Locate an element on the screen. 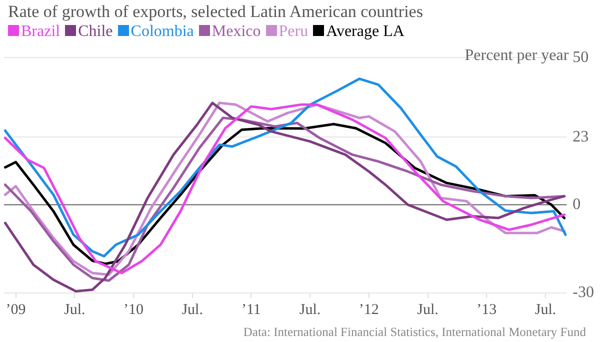 This screenshot has width=600, height=342. legend-label: Mexico is located at coordinates (235, 32).